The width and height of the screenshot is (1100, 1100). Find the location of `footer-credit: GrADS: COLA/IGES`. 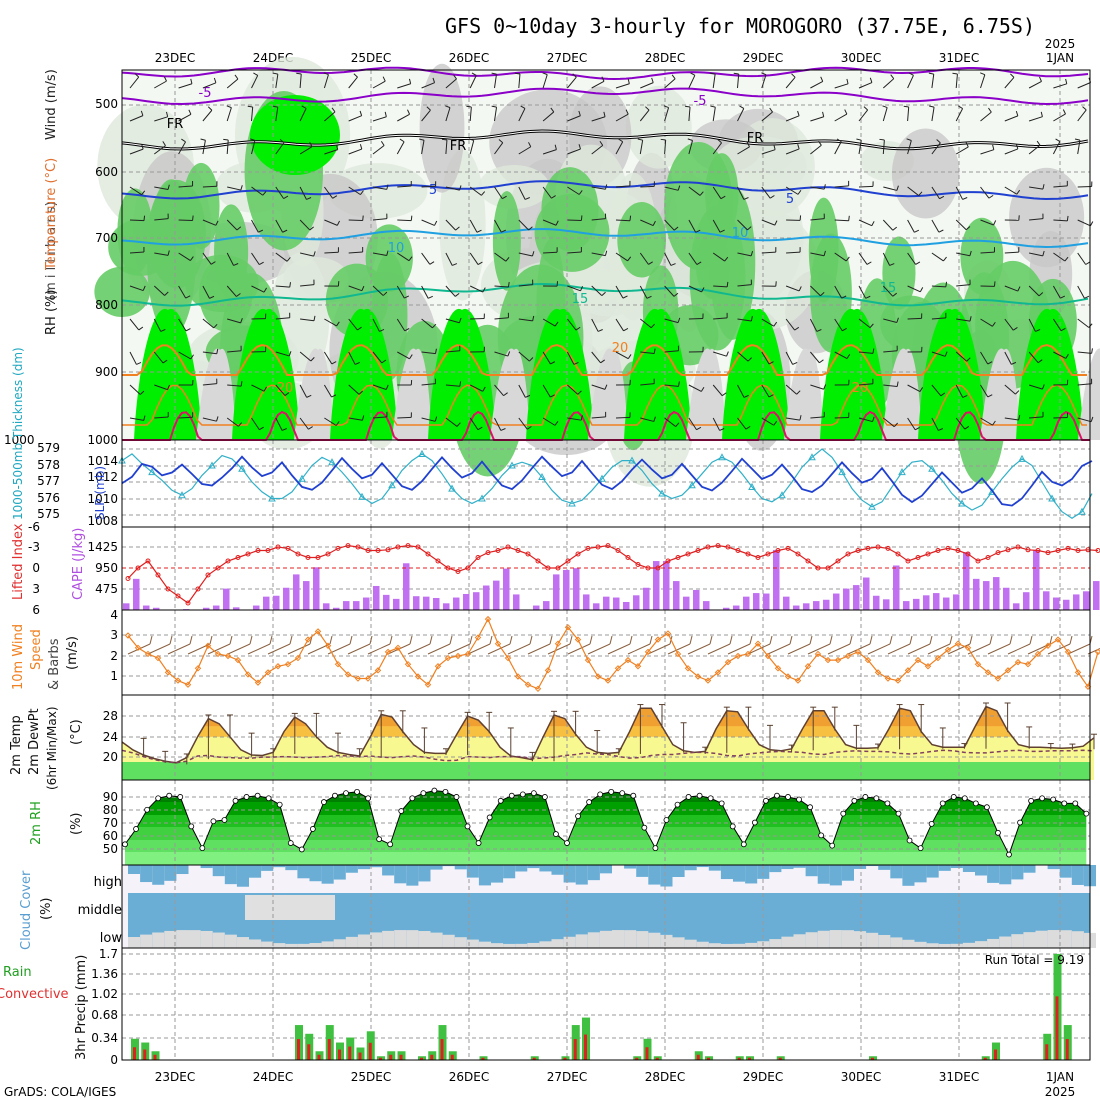

footer-credit: GrADS: COLA/IGES is located at coordinates (60, 1092).